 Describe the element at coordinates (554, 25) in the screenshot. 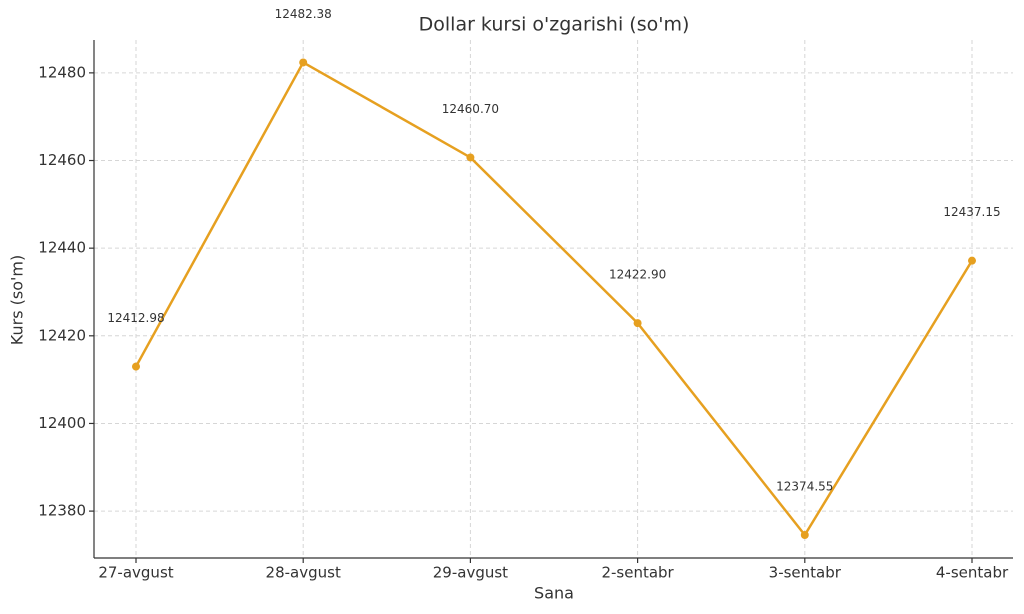

I see `chart-title: Dollar kursi o'zgarishi (so'm)` at that location.